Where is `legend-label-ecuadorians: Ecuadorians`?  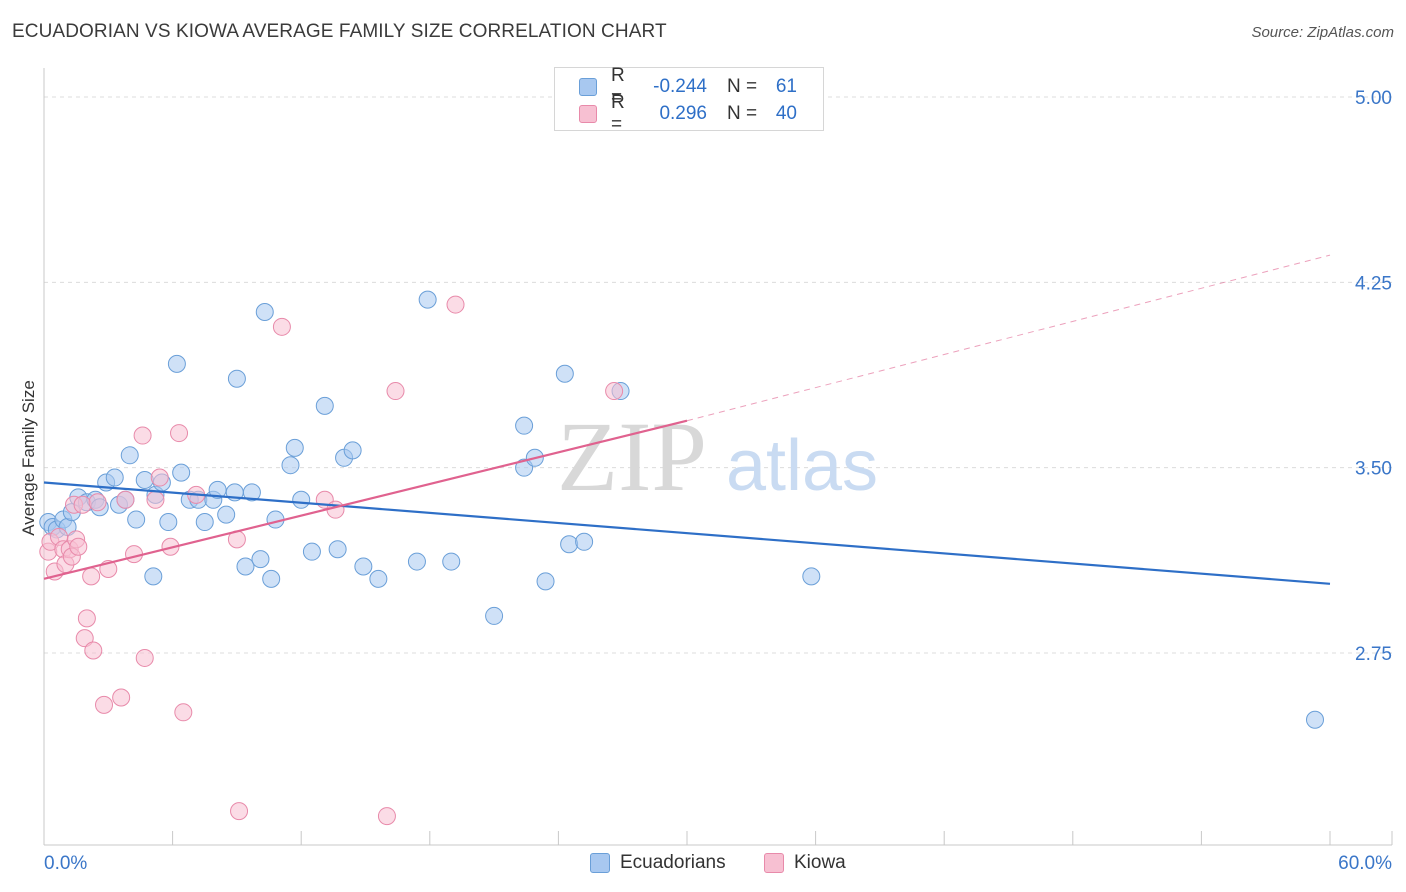
legend-label-ecuadorians: Ecuadorians is located at coordinates (673, 862).